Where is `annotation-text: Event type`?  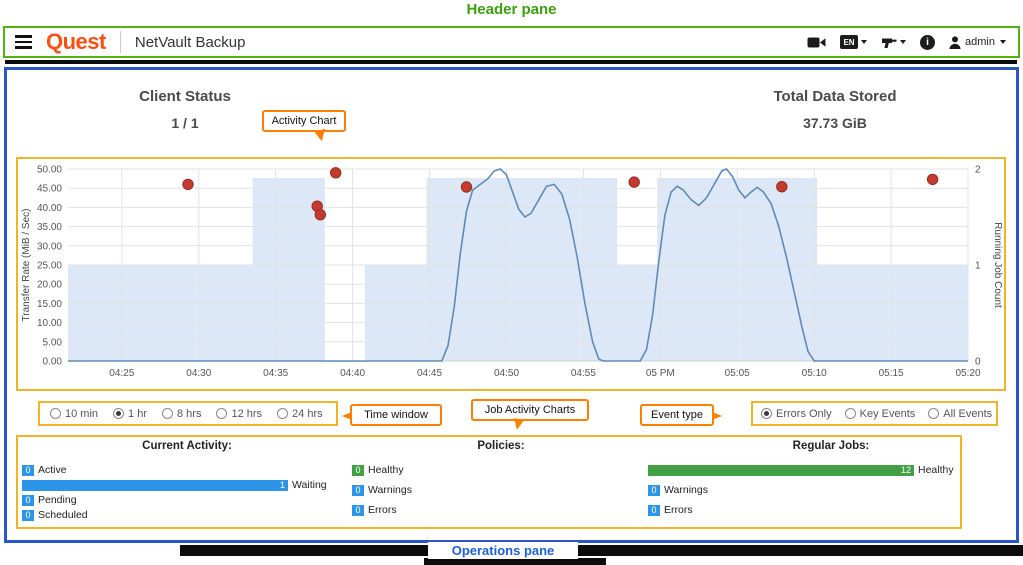 annotation-text: Event type is located at coordinates (677, 415).